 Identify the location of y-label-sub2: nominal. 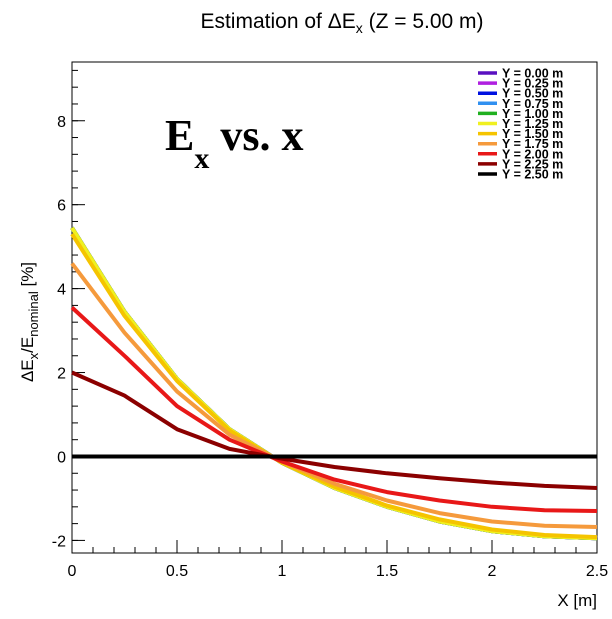
(33, 314).